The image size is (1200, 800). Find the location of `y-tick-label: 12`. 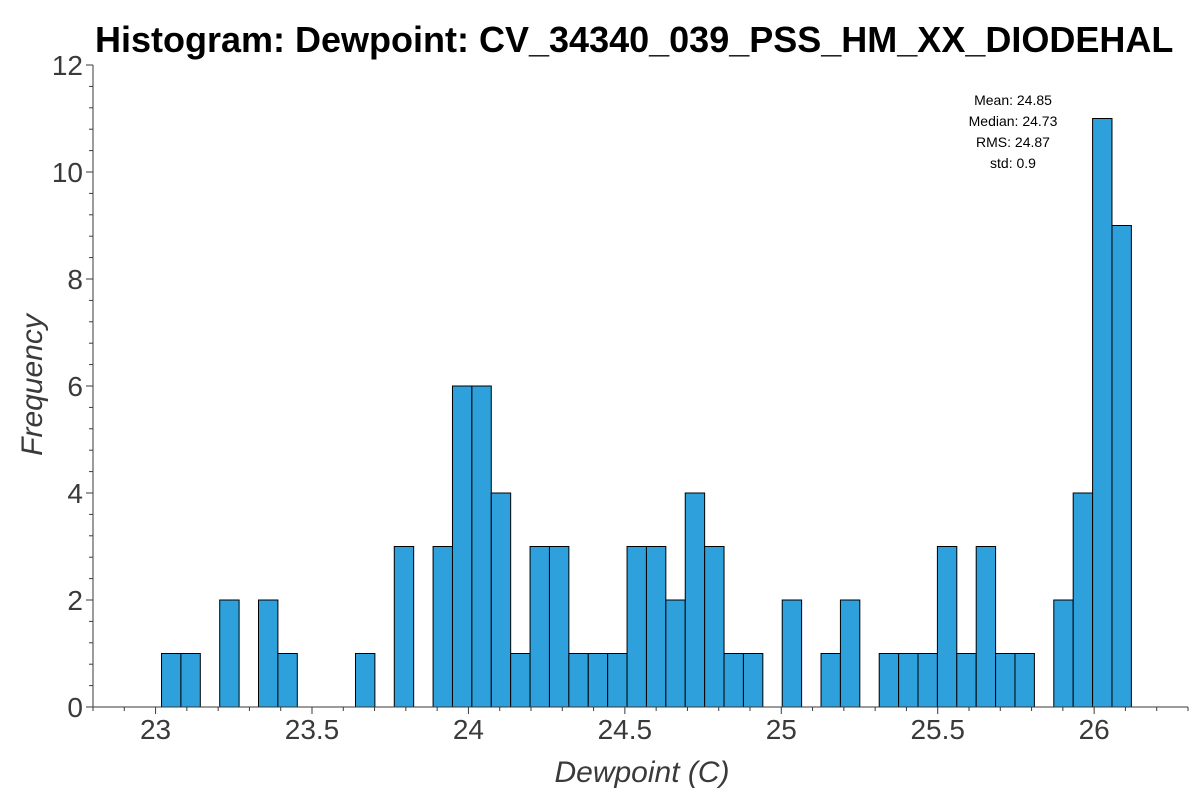

y-tick-label: 12 is located at coordinates (67, 65).